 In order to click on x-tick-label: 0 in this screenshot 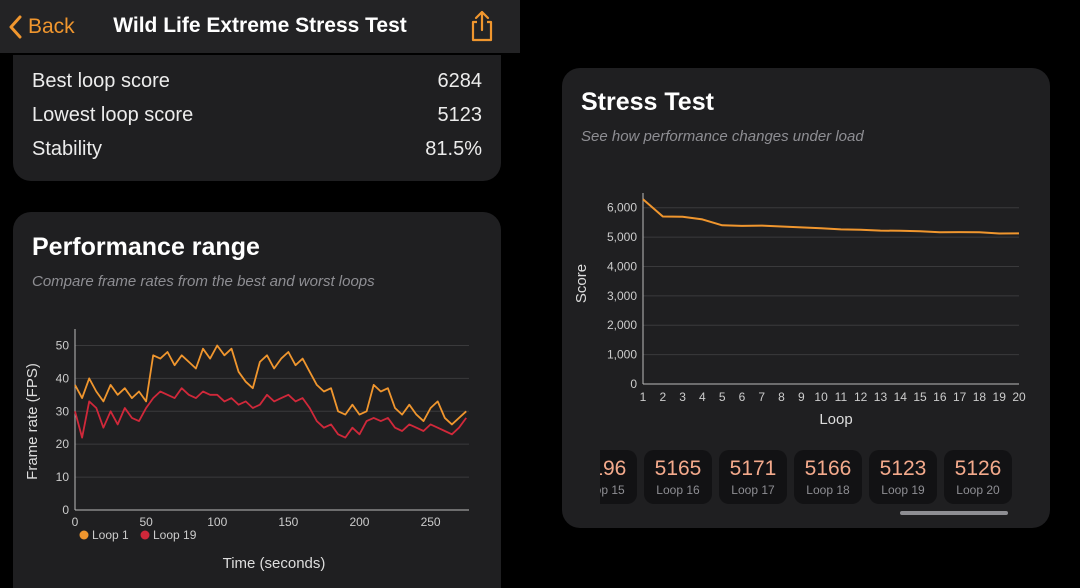, I will do `click(75, 522)`.